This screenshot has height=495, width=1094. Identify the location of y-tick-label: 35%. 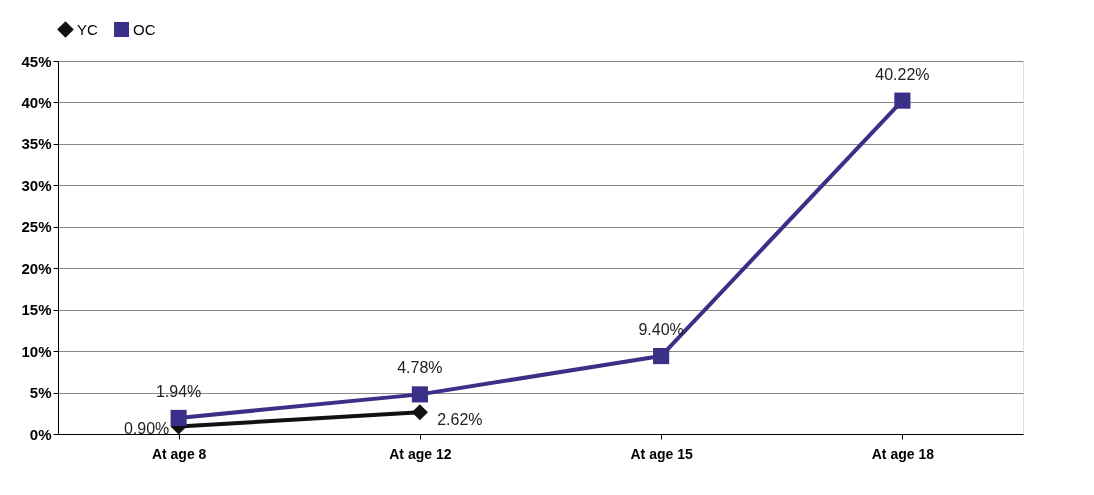
(36, 144).